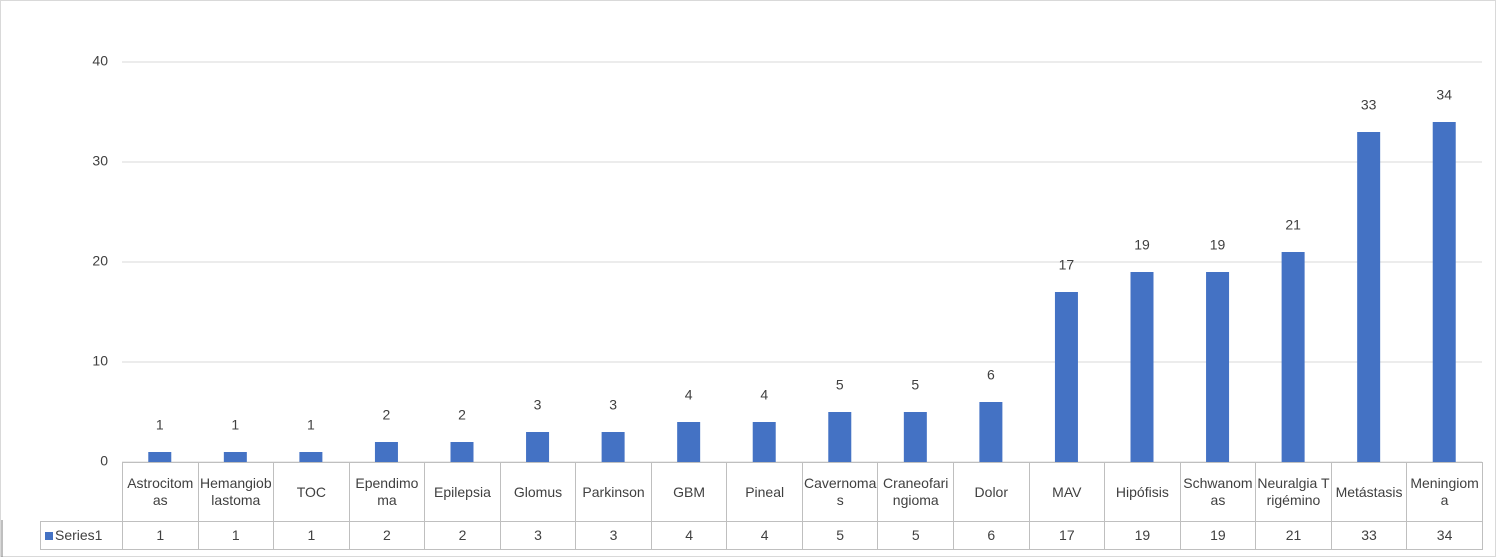 The image size is (1497, 557). I want to click on table-value: 33, so click(1369, 535).